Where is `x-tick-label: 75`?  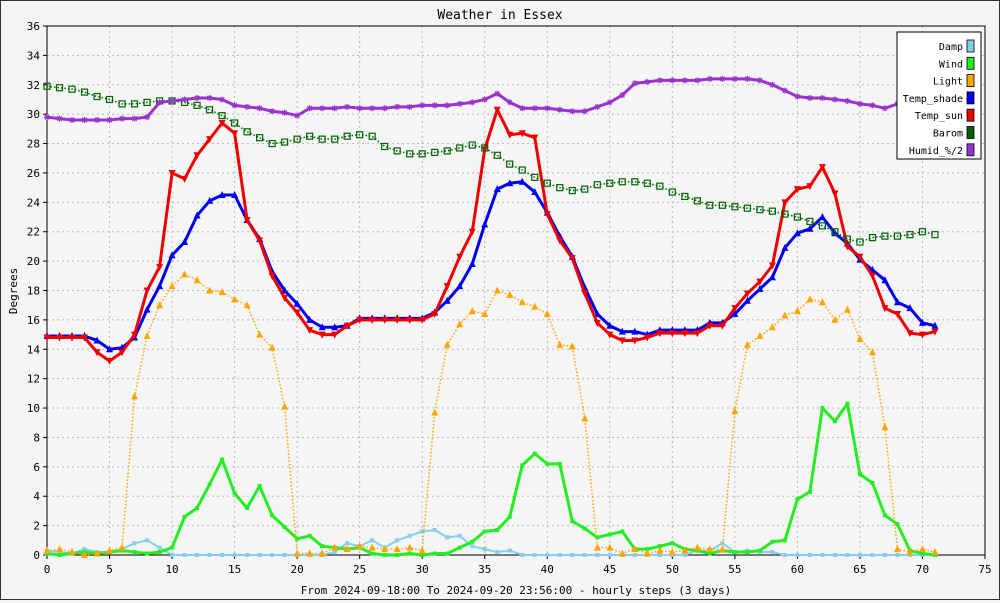
x-tick-label: 75 is located at coordinates (984, 569).